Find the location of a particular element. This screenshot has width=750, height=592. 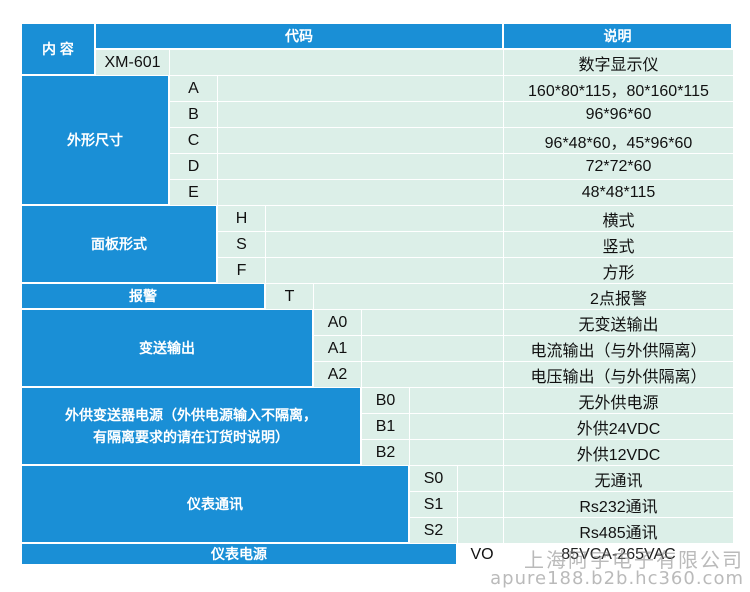

group-communication-description-2-text: Rs485通讯 is located at coordinates (618, 533).